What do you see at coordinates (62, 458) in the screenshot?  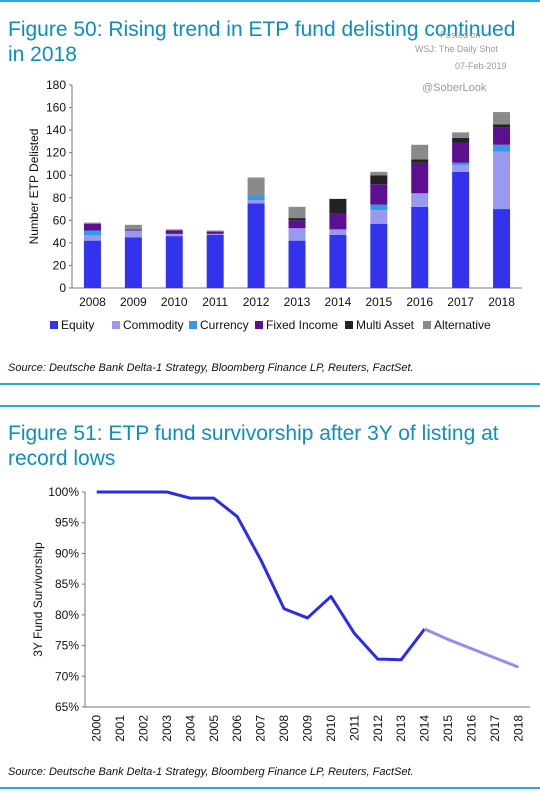 I see `figure-51-title-line2: record lows` at bounding box center [62, 458].